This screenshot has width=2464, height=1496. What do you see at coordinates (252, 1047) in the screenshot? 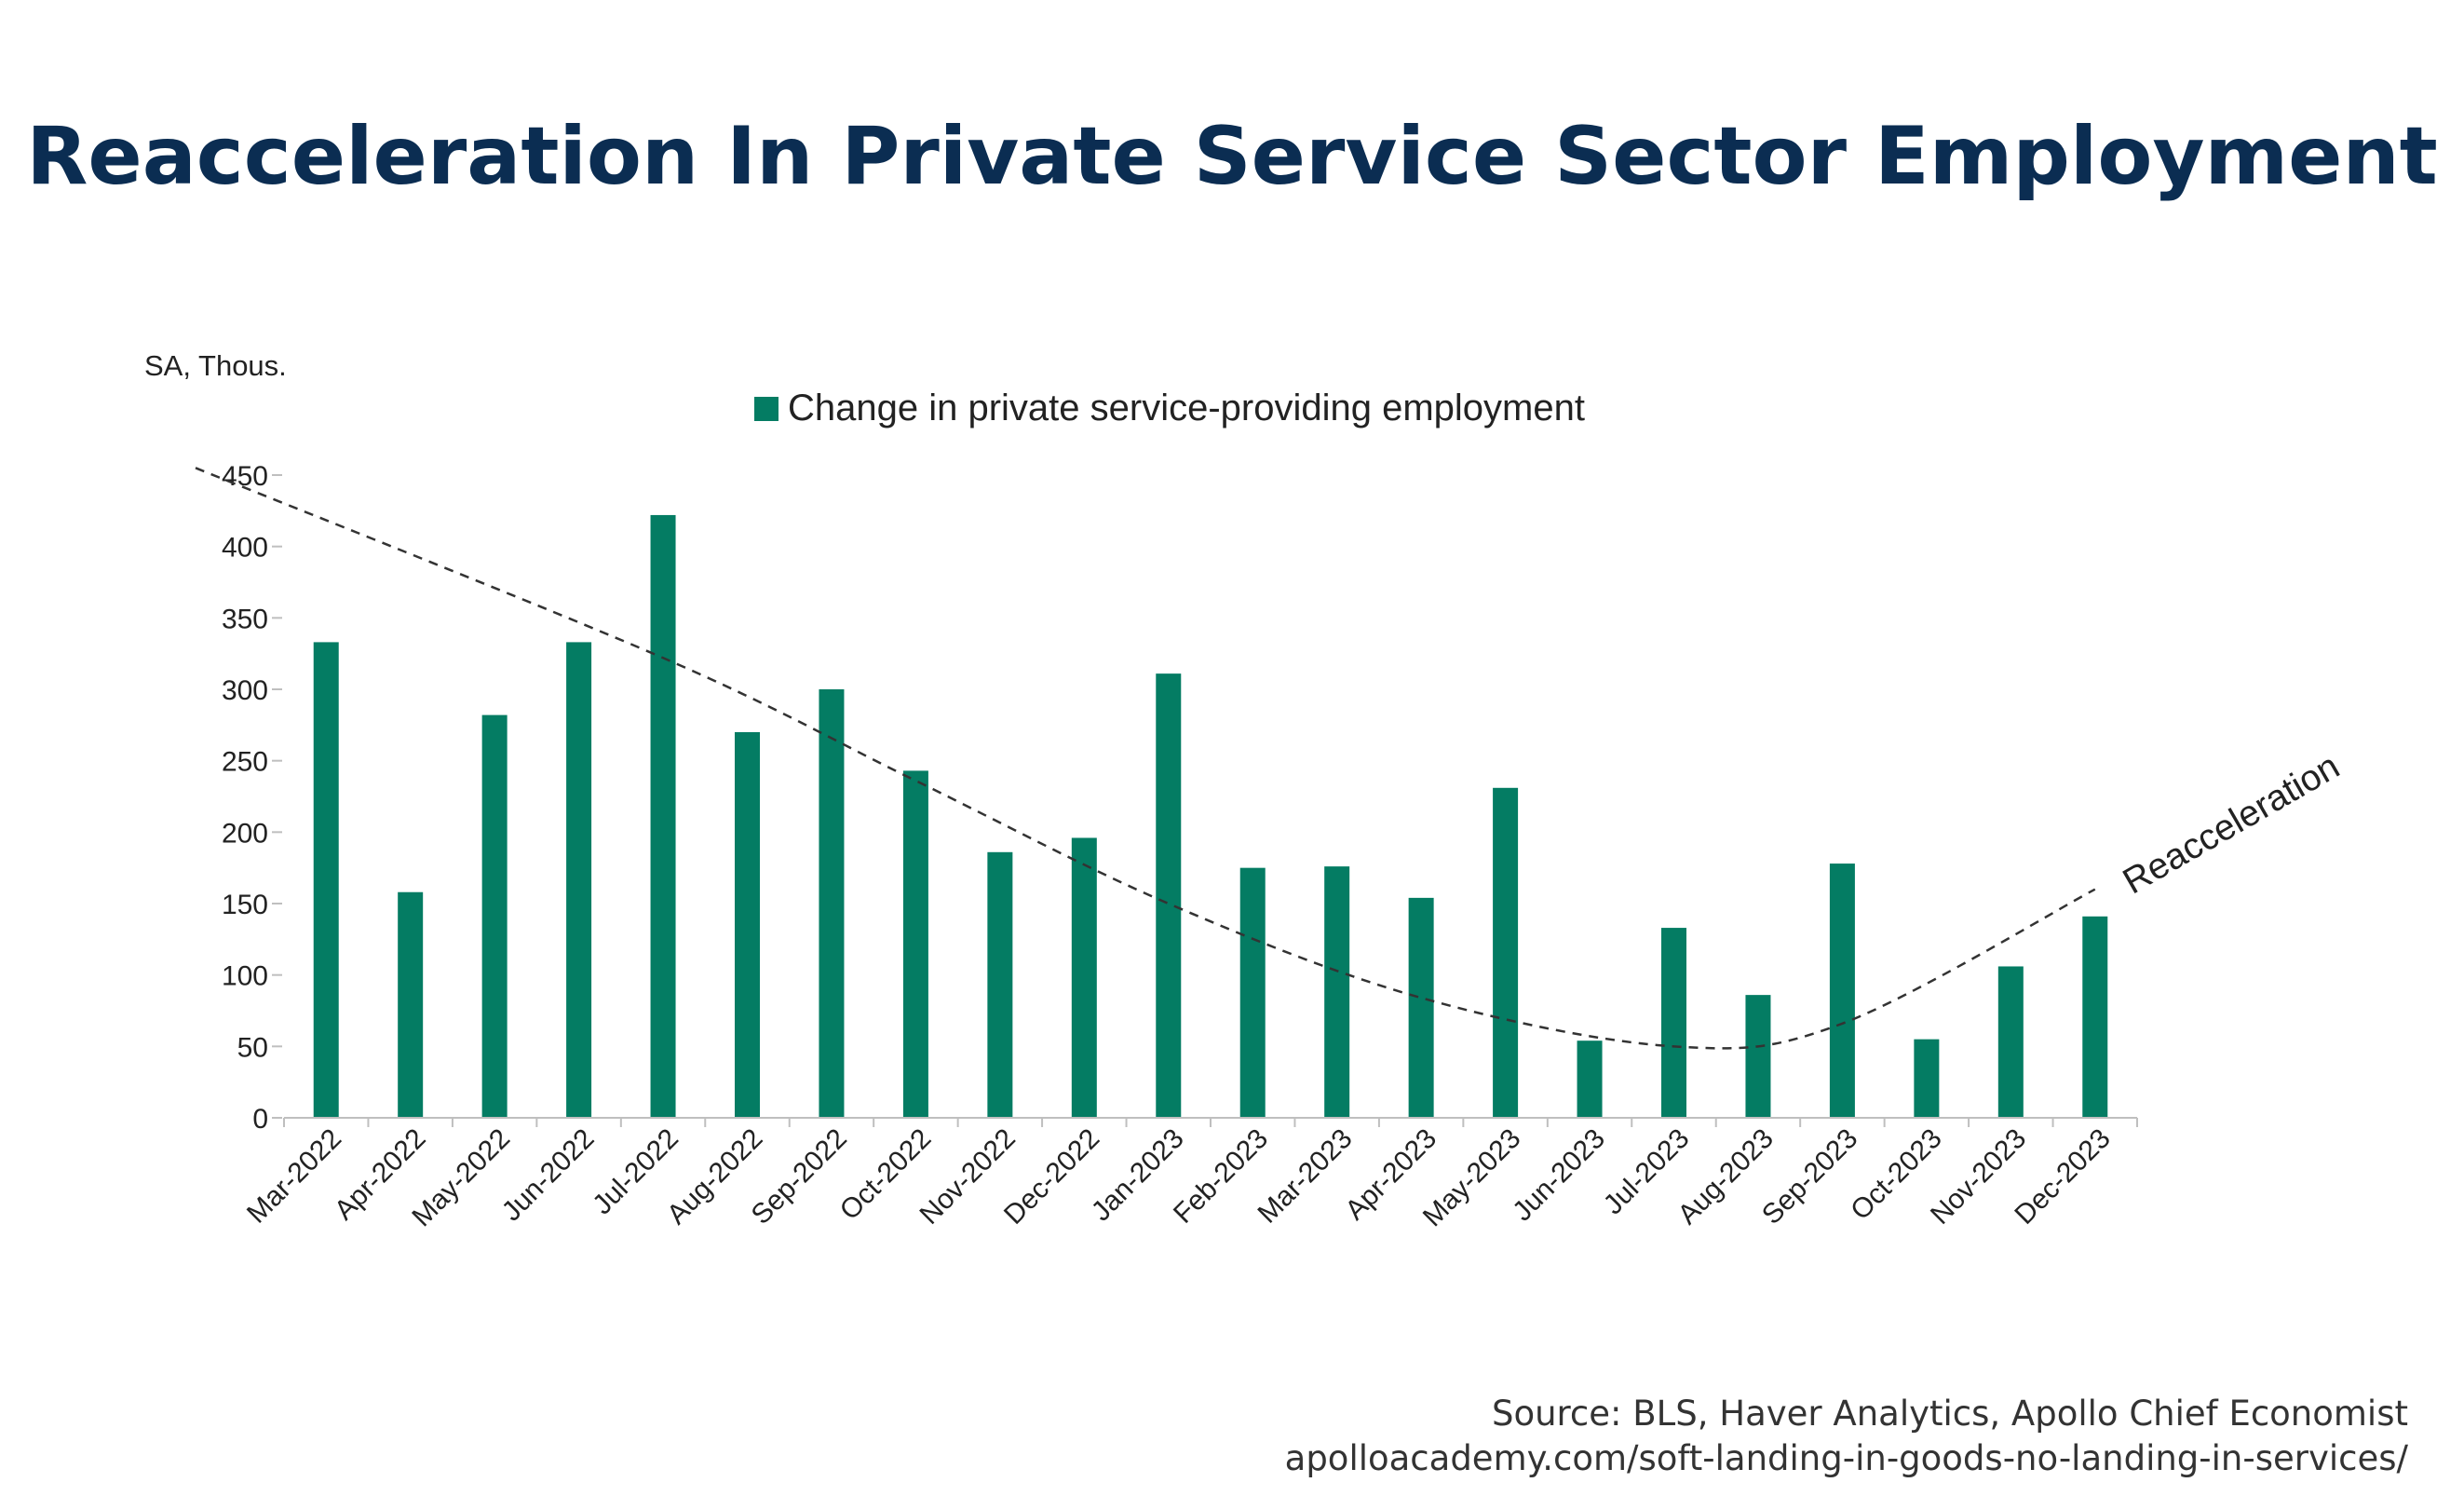
I see `y-tick-label: 50` at bounding box center [252, 1047].